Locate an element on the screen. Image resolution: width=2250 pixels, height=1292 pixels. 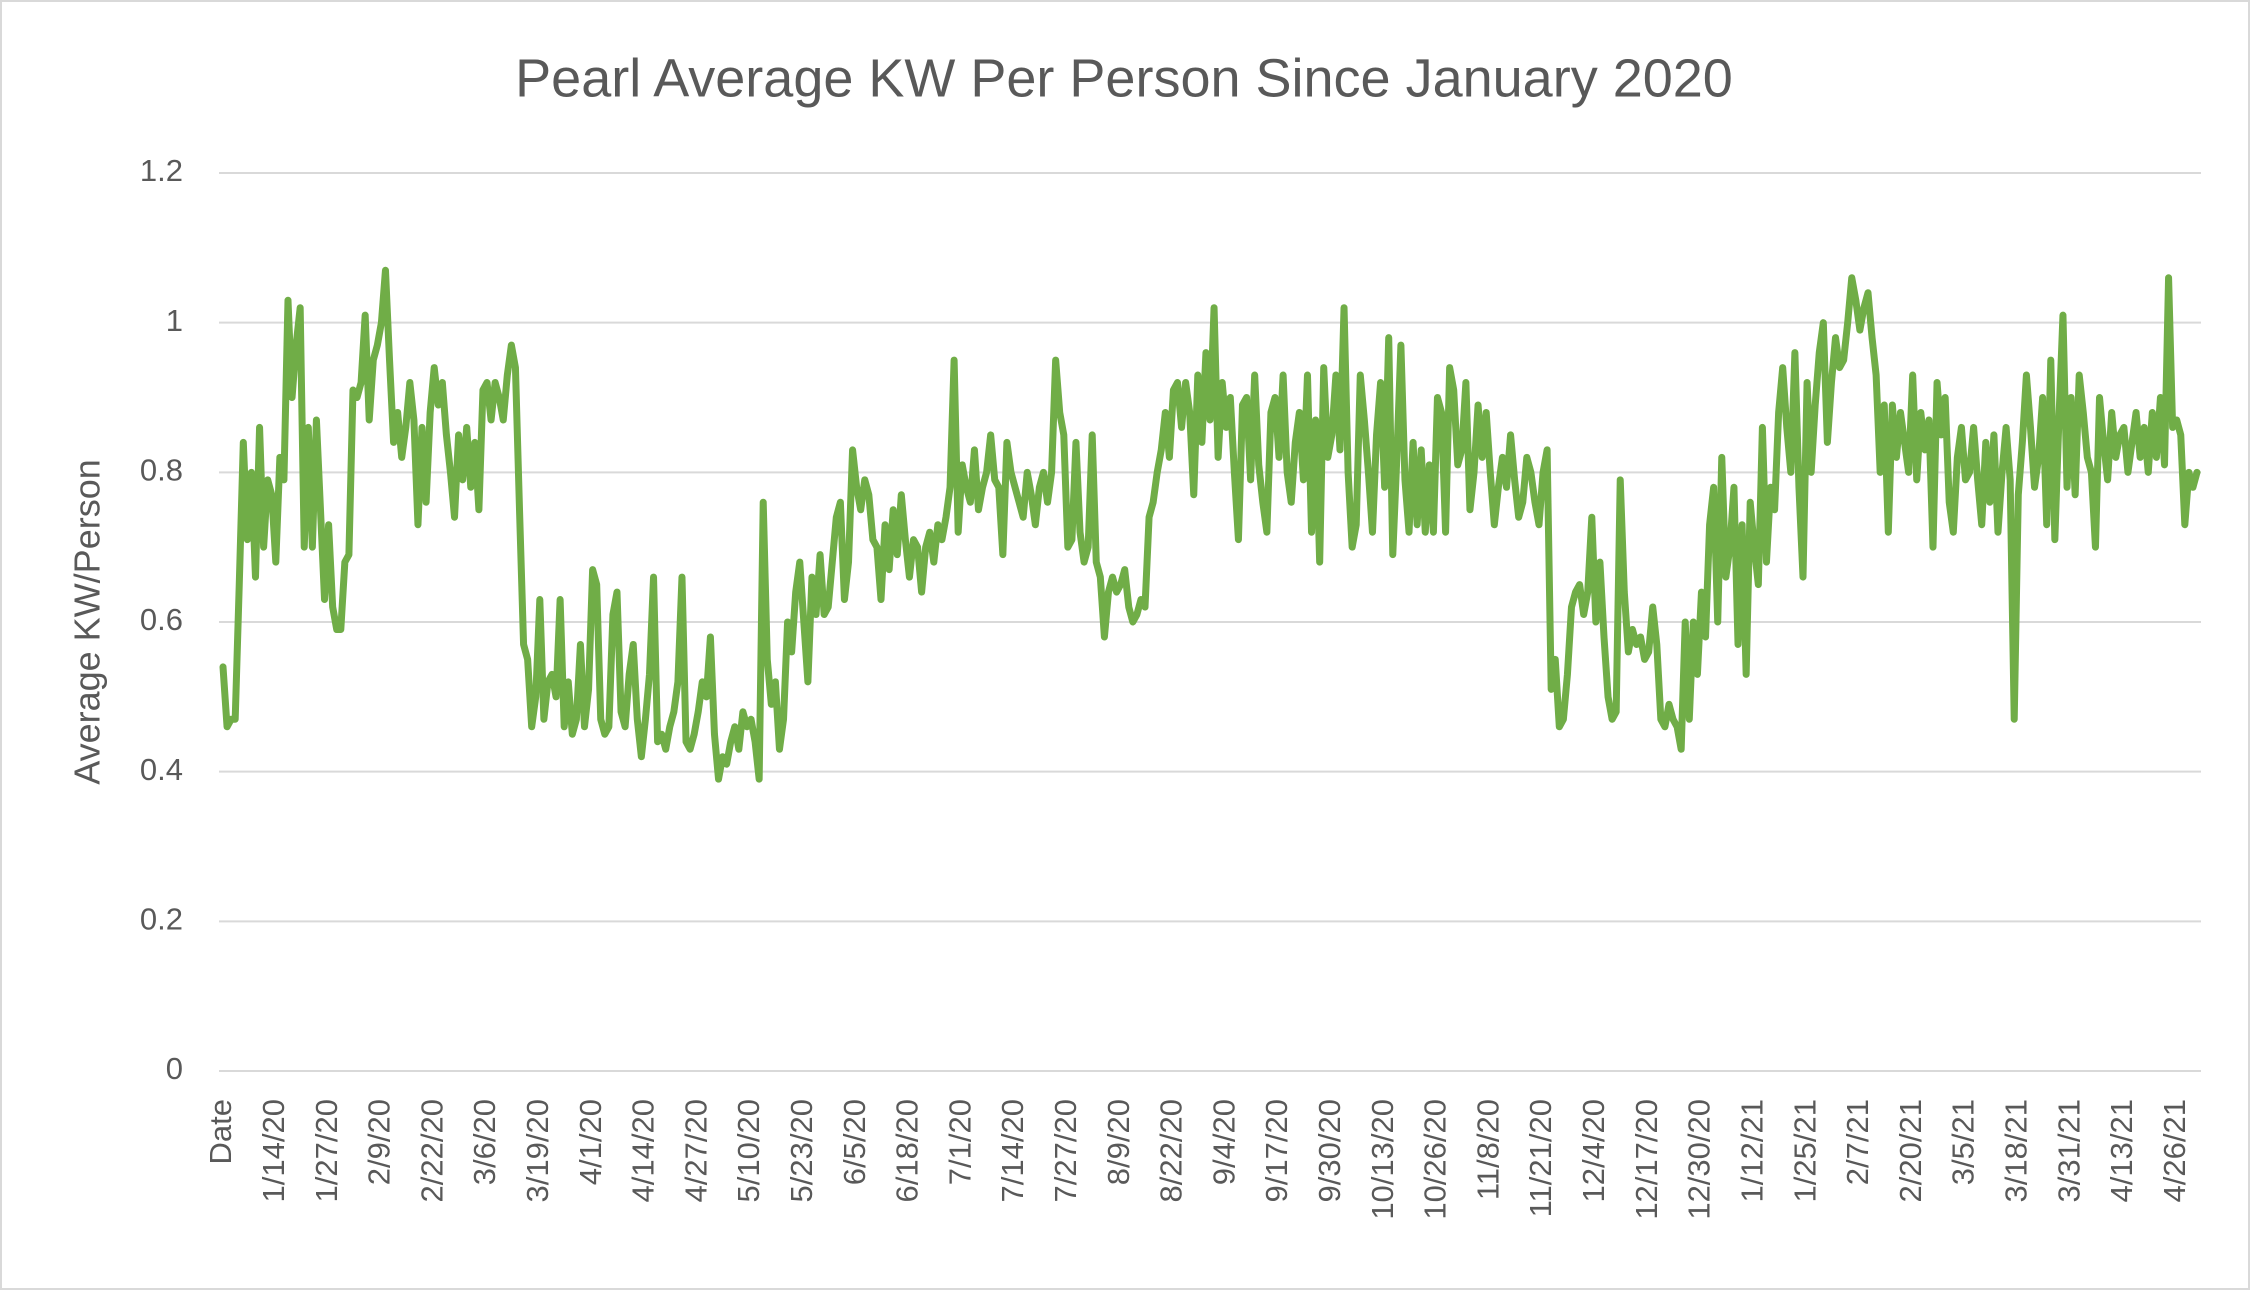
x-tick-label: 11/21/20 is located at coordinates (1540, 1158).